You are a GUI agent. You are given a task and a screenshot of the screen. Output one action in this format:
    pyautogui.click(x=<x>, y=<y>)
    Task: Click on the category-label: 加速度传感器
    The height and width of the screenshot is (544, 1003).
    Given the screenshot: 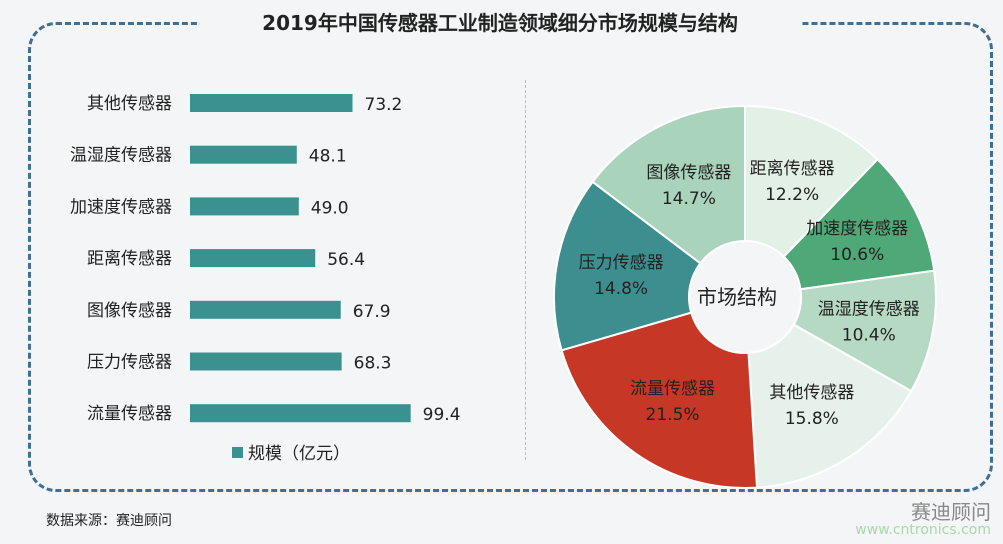 What is the action you would take?
    pyautogui.click(x=121, y=207)
    